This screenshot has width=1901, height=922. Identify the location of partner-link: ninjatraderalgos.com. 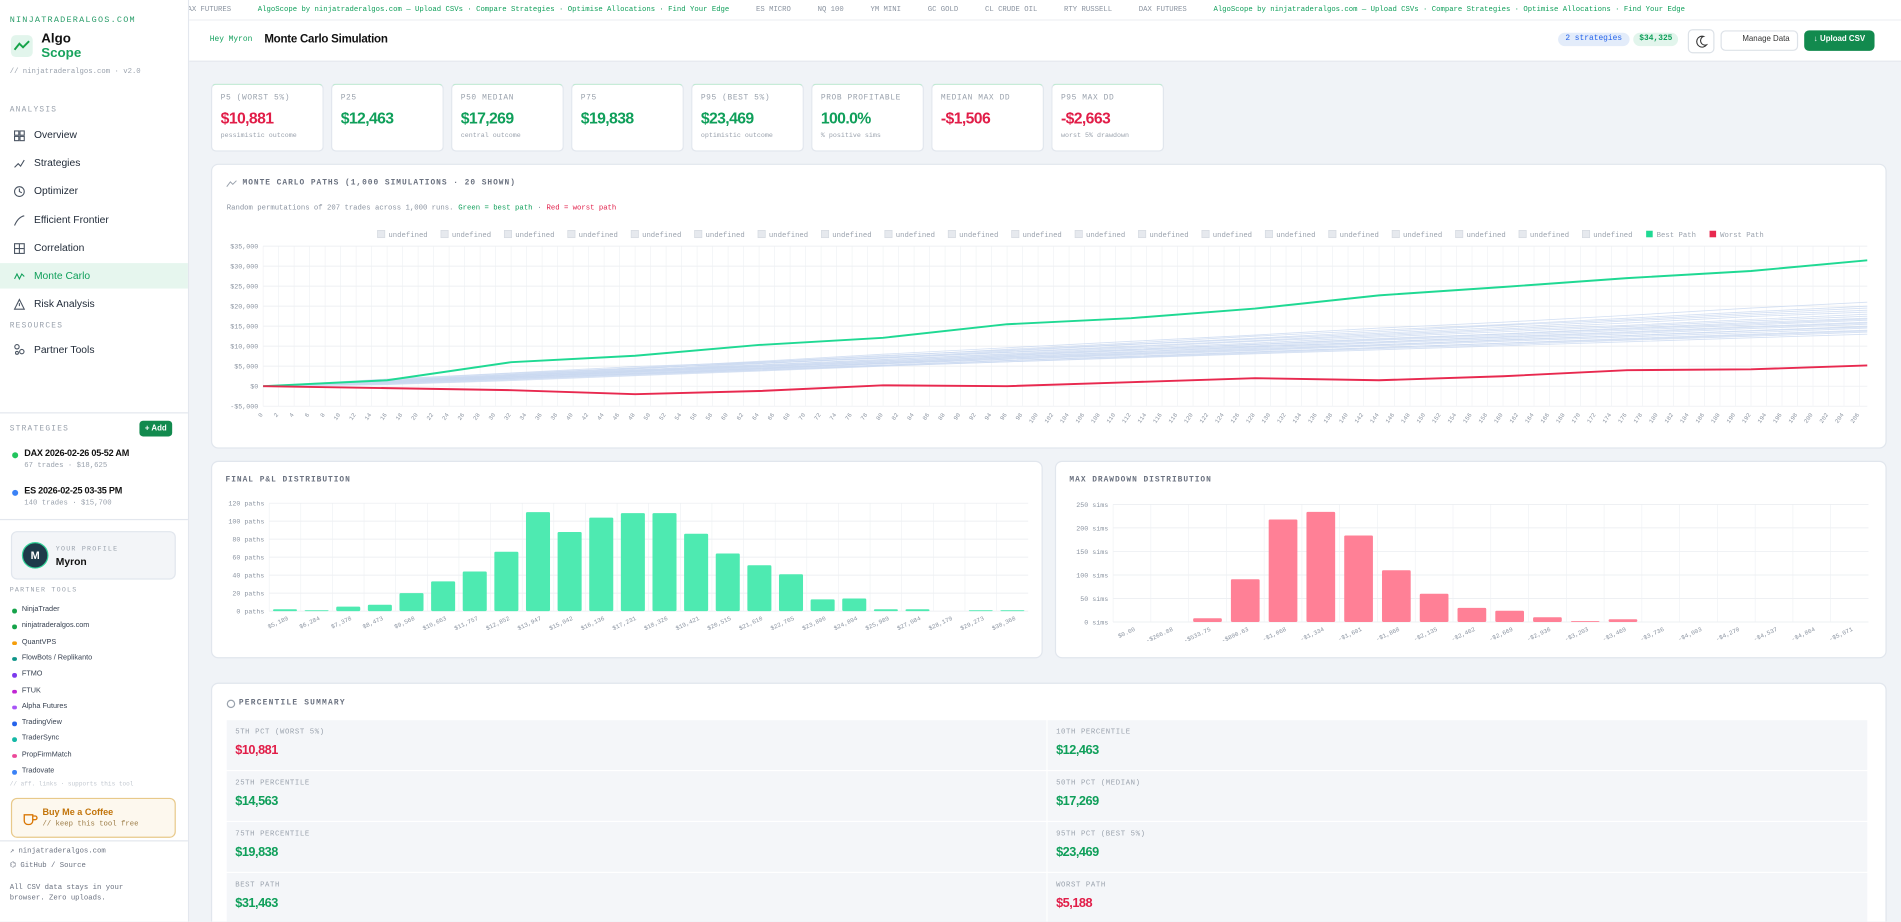
(55, 626).